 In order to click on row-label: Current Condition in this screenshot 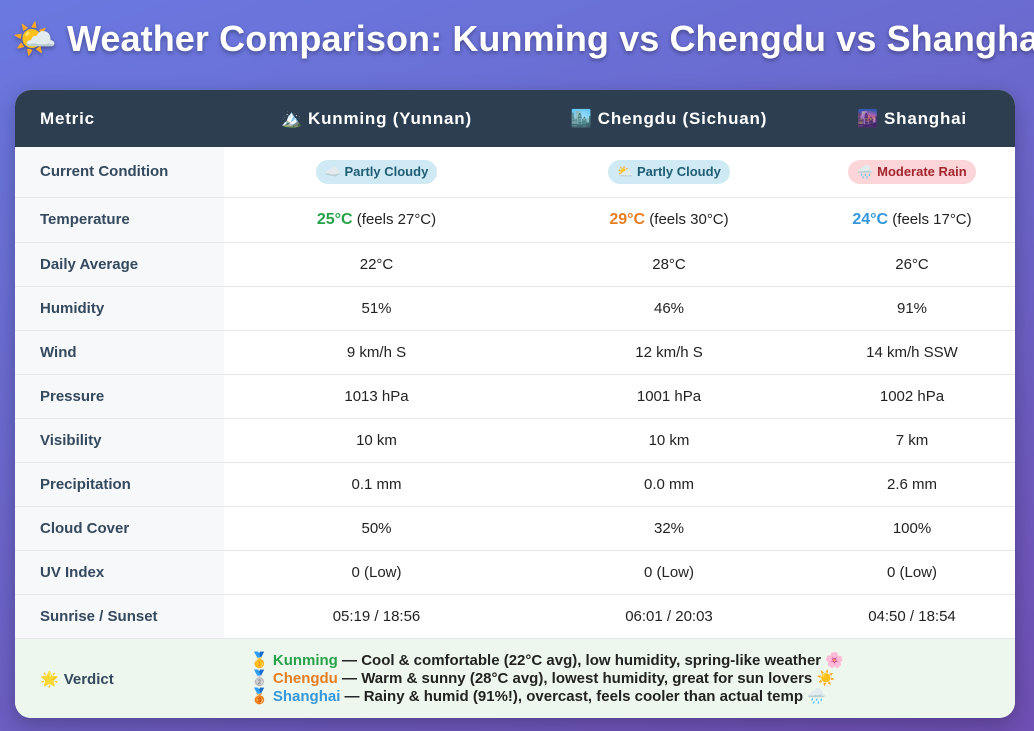, I will do `click(119, 172)`.